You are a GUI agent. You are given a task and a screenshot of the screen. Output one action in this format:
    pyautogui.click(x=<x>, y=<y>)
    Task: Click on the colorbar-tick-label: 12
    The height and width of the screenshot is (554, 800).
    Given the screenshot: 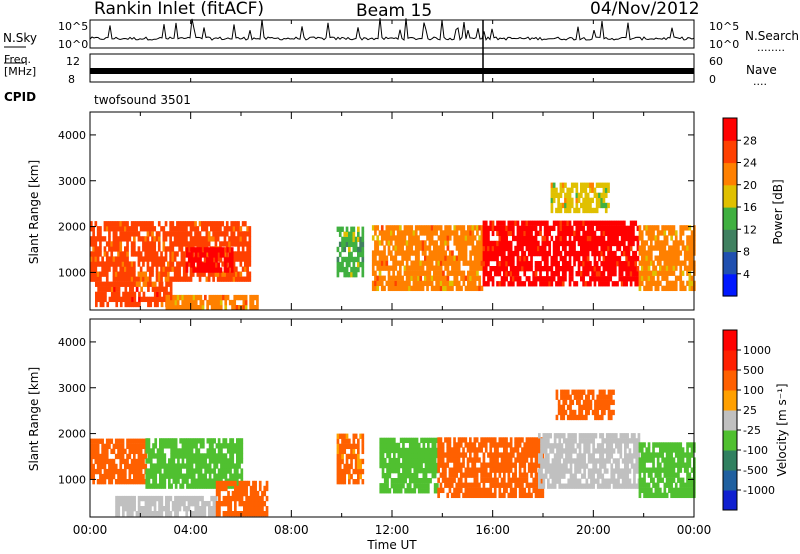 What is the action you would take?
    pyautogui.click(x=750, y=229)
    